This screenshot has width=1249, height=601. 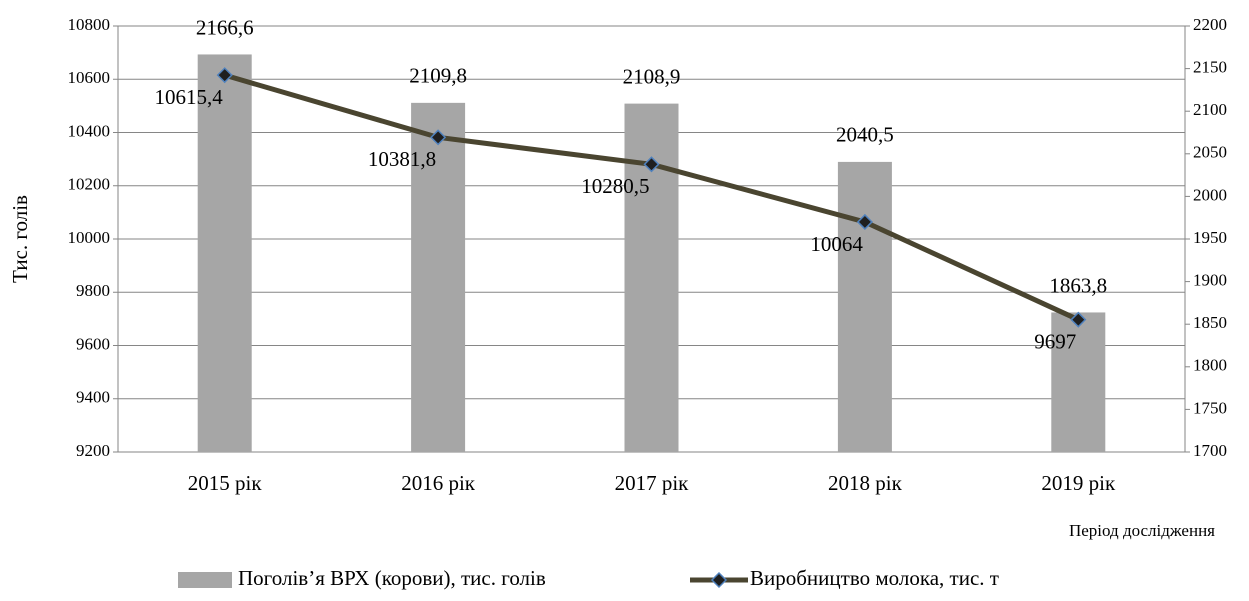 What do you see at coordinates (93, 397) in the screenshot?
I see `y-tick-label: 9400` at bounding box center [93, 397].